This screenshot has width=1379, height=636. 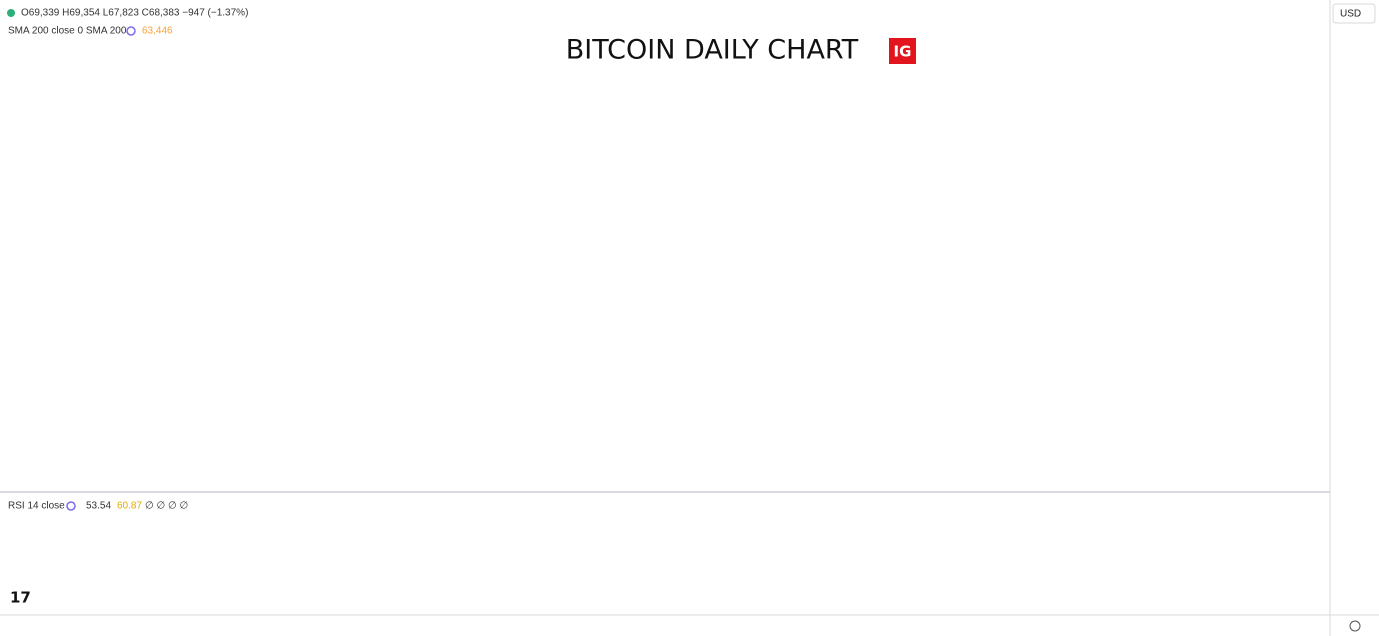 What do you see at coordinates (166, 506) in the screenshot?
I see `rsi-extra: ∅ ∅ ∅ ∅` at bounding box center [166, 506].